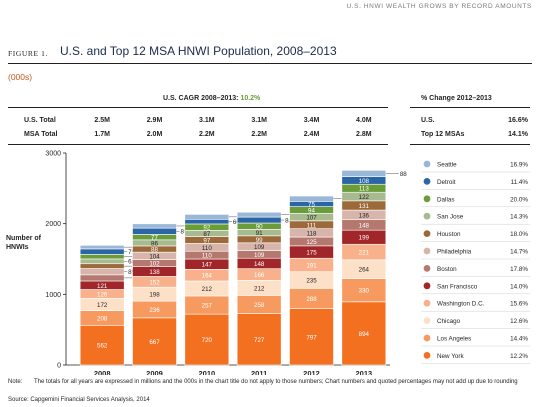  Describe the element at coordinates (364, 215) in the screenshot. I see `data-label: 136` at that location.